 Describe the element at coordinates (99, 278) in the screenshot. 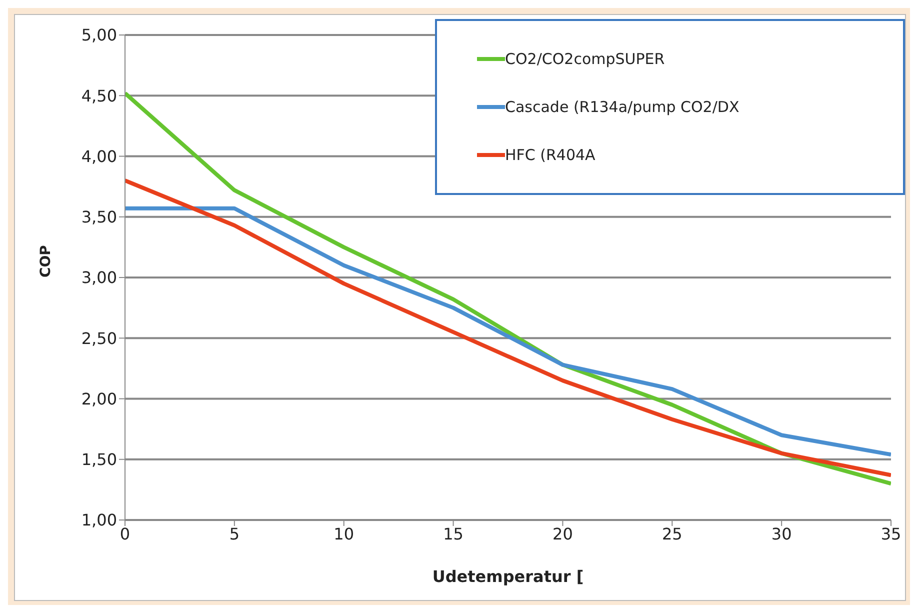

I see `y-tick-label: 3,00` at that location.